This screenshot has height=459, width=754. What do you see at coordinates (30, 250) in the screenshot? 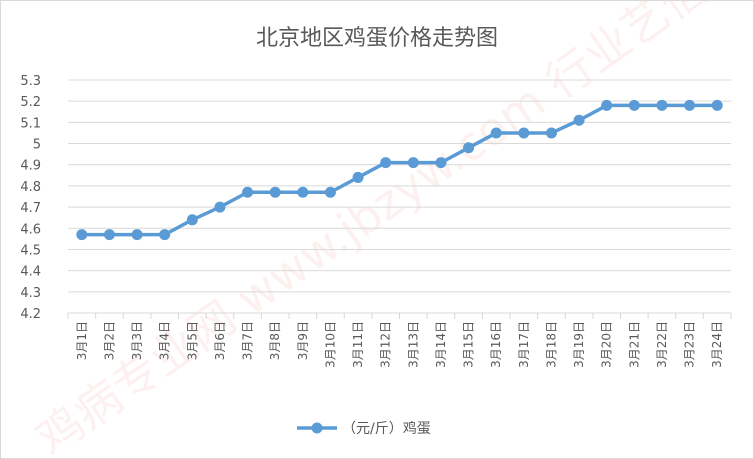
I see `y-tick-label: 4.5` at bounding box center [30, 250].